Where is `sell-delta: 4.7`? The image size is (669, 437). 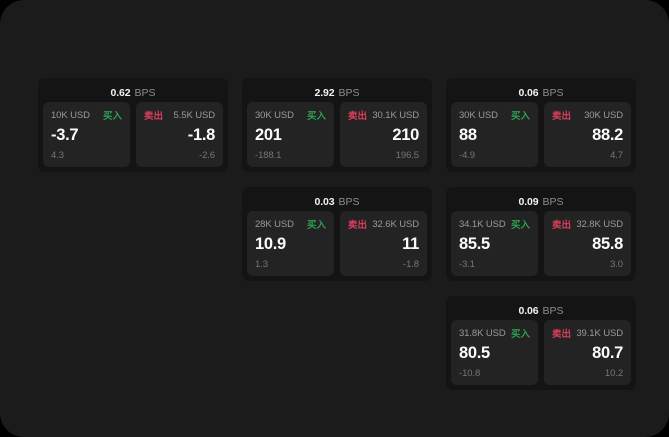 sell-delta: 4.7 is located at coordinates (616, 155).